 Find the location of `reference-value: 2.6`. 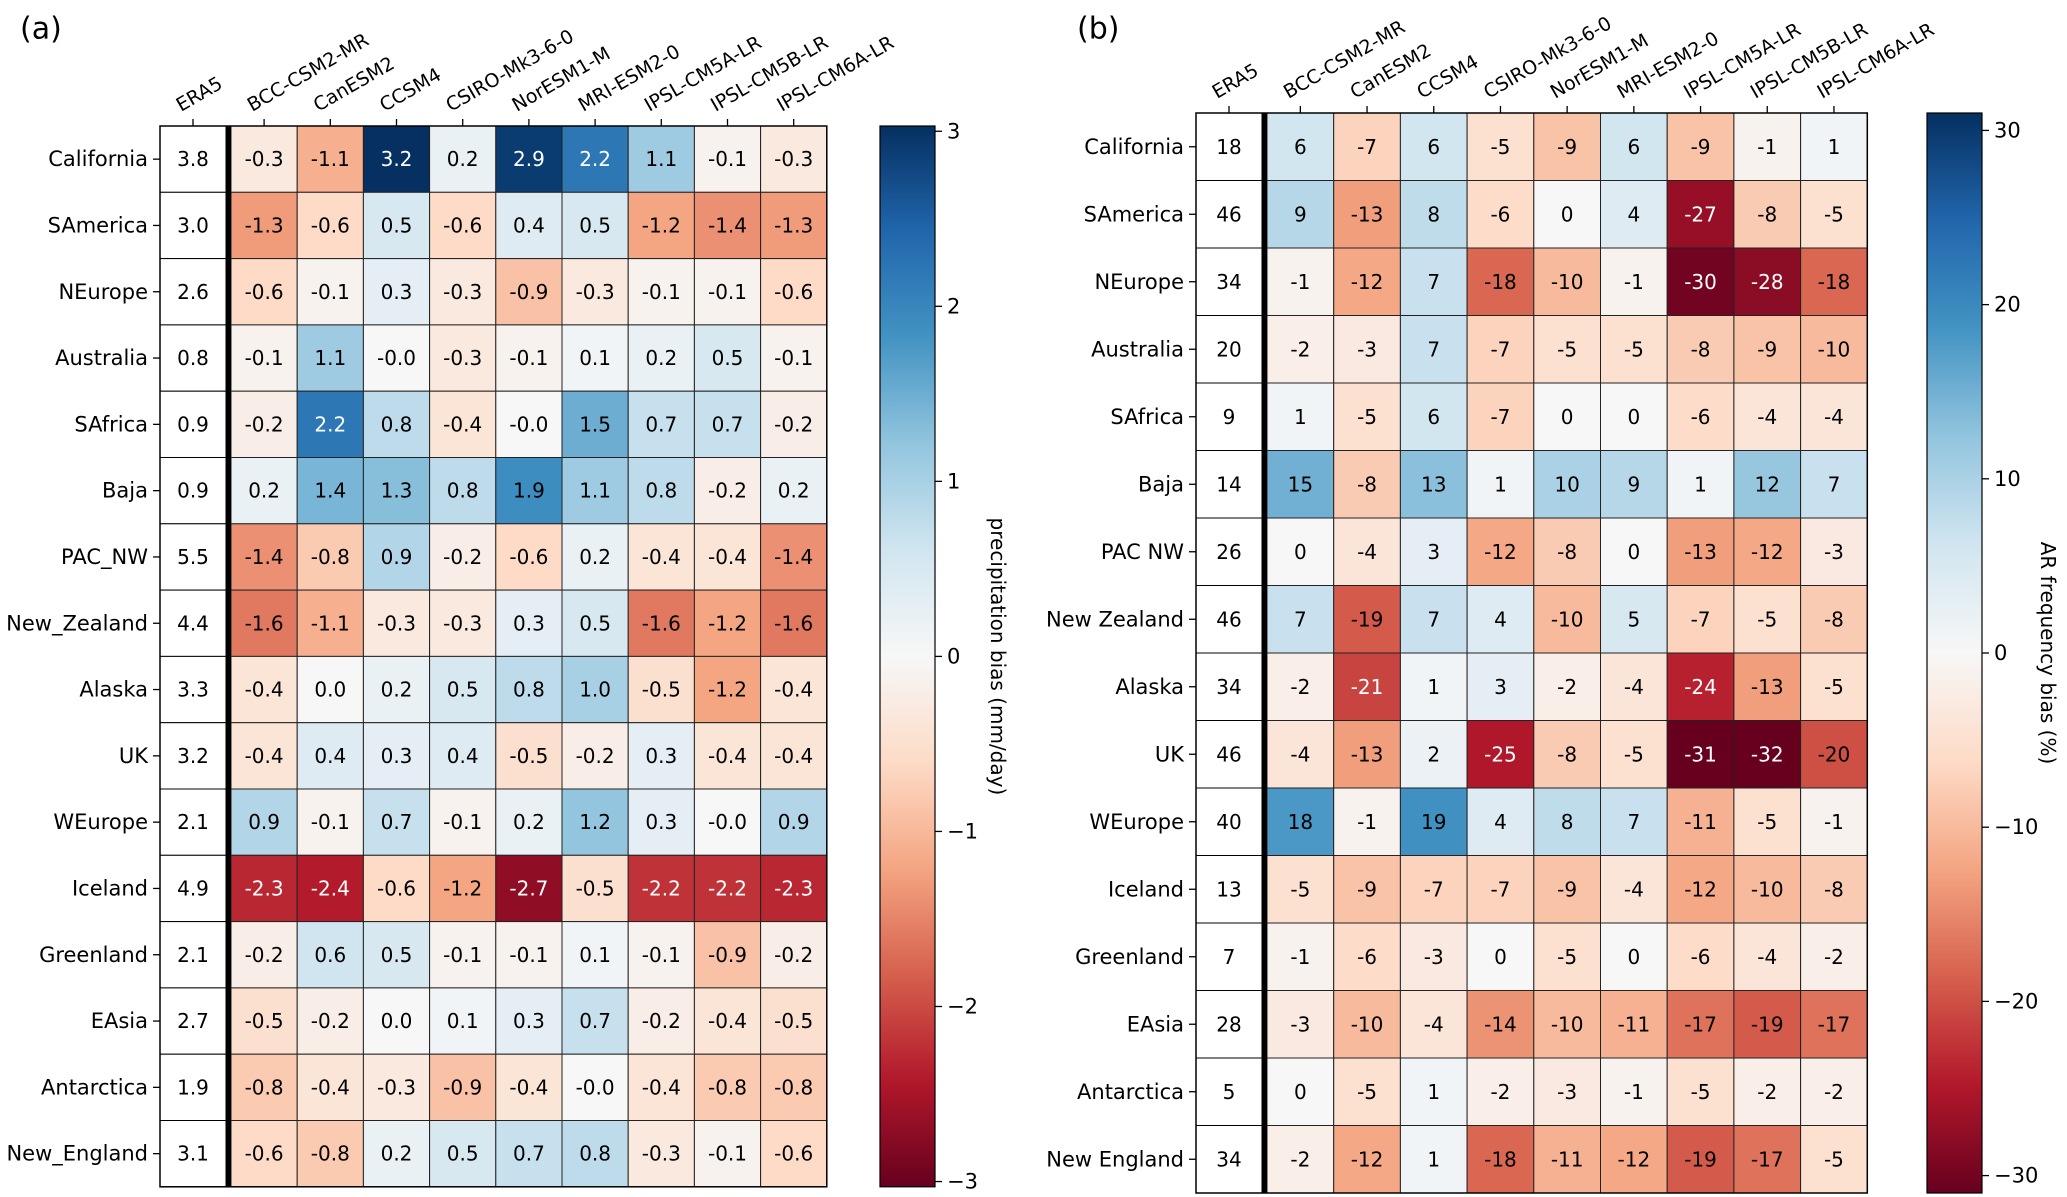

reference-value: 2.6 is located at coordinates (193, 292).